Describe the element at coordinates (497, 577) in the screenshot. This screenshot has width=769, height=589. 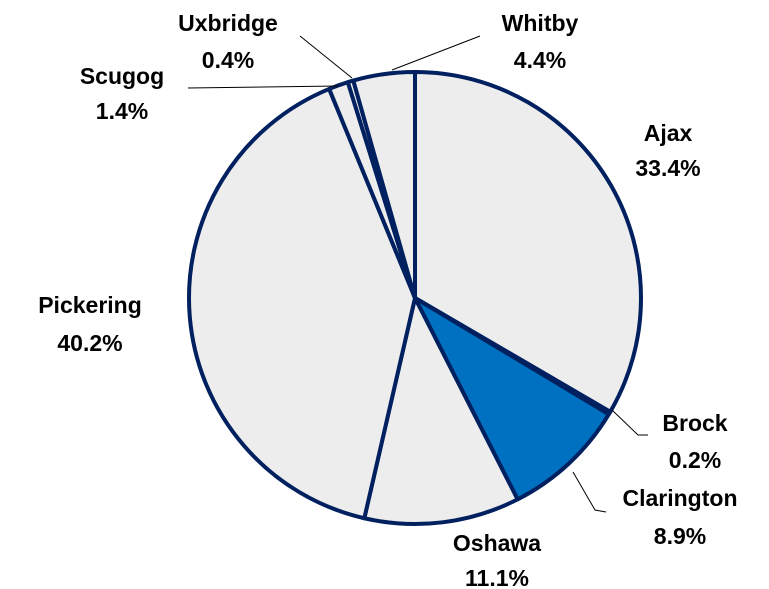
I see `value-label: 11.1%` at that location.